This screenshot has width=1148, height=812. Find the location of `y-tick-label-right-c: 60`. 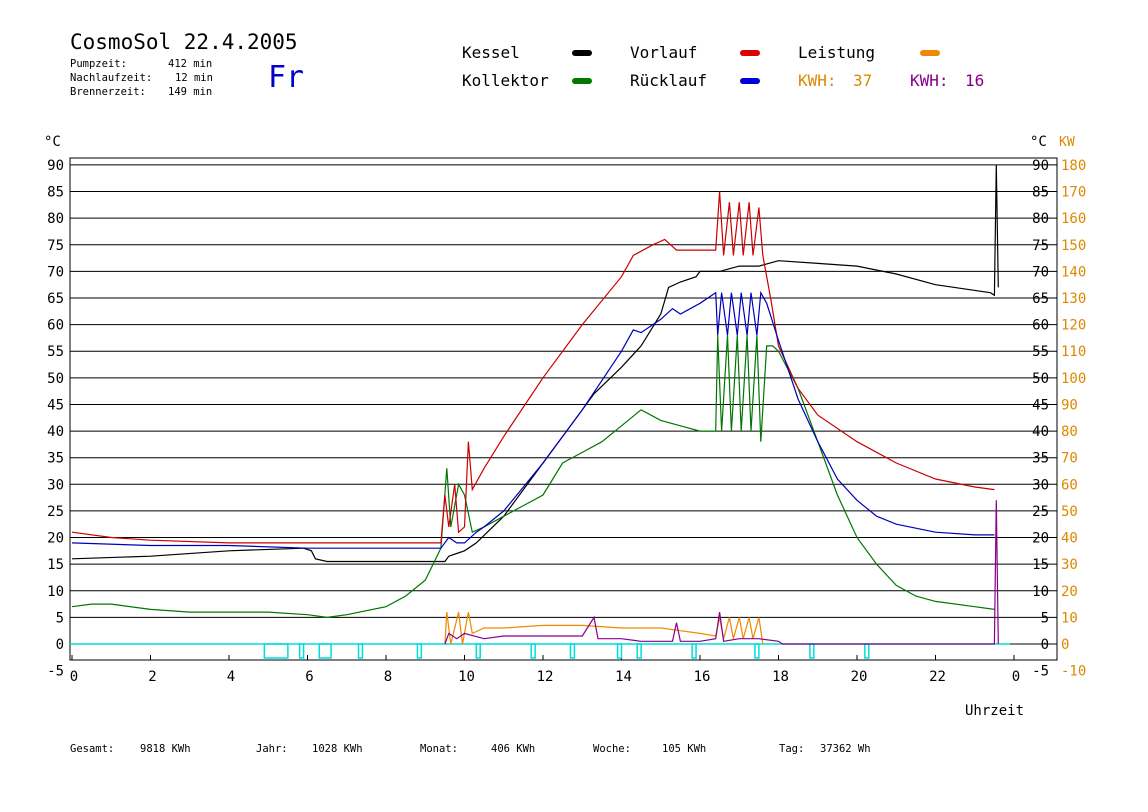

y-tick-label-right-c: 60 is located at coordinates (1040, 326).